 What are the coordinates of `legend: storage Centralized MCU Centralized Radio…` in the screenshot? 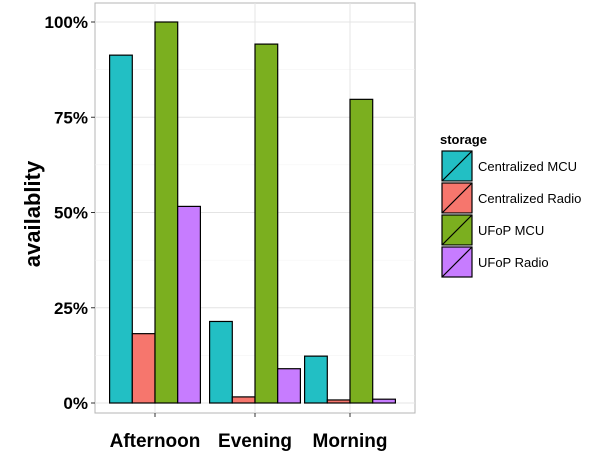 It's located at (510, 205).